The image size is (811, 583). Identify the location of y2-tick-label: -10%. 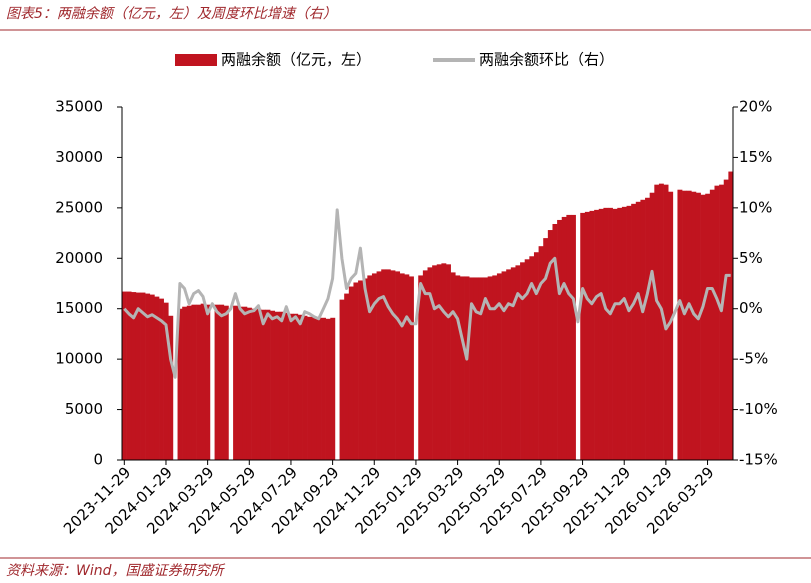
(758, 409).